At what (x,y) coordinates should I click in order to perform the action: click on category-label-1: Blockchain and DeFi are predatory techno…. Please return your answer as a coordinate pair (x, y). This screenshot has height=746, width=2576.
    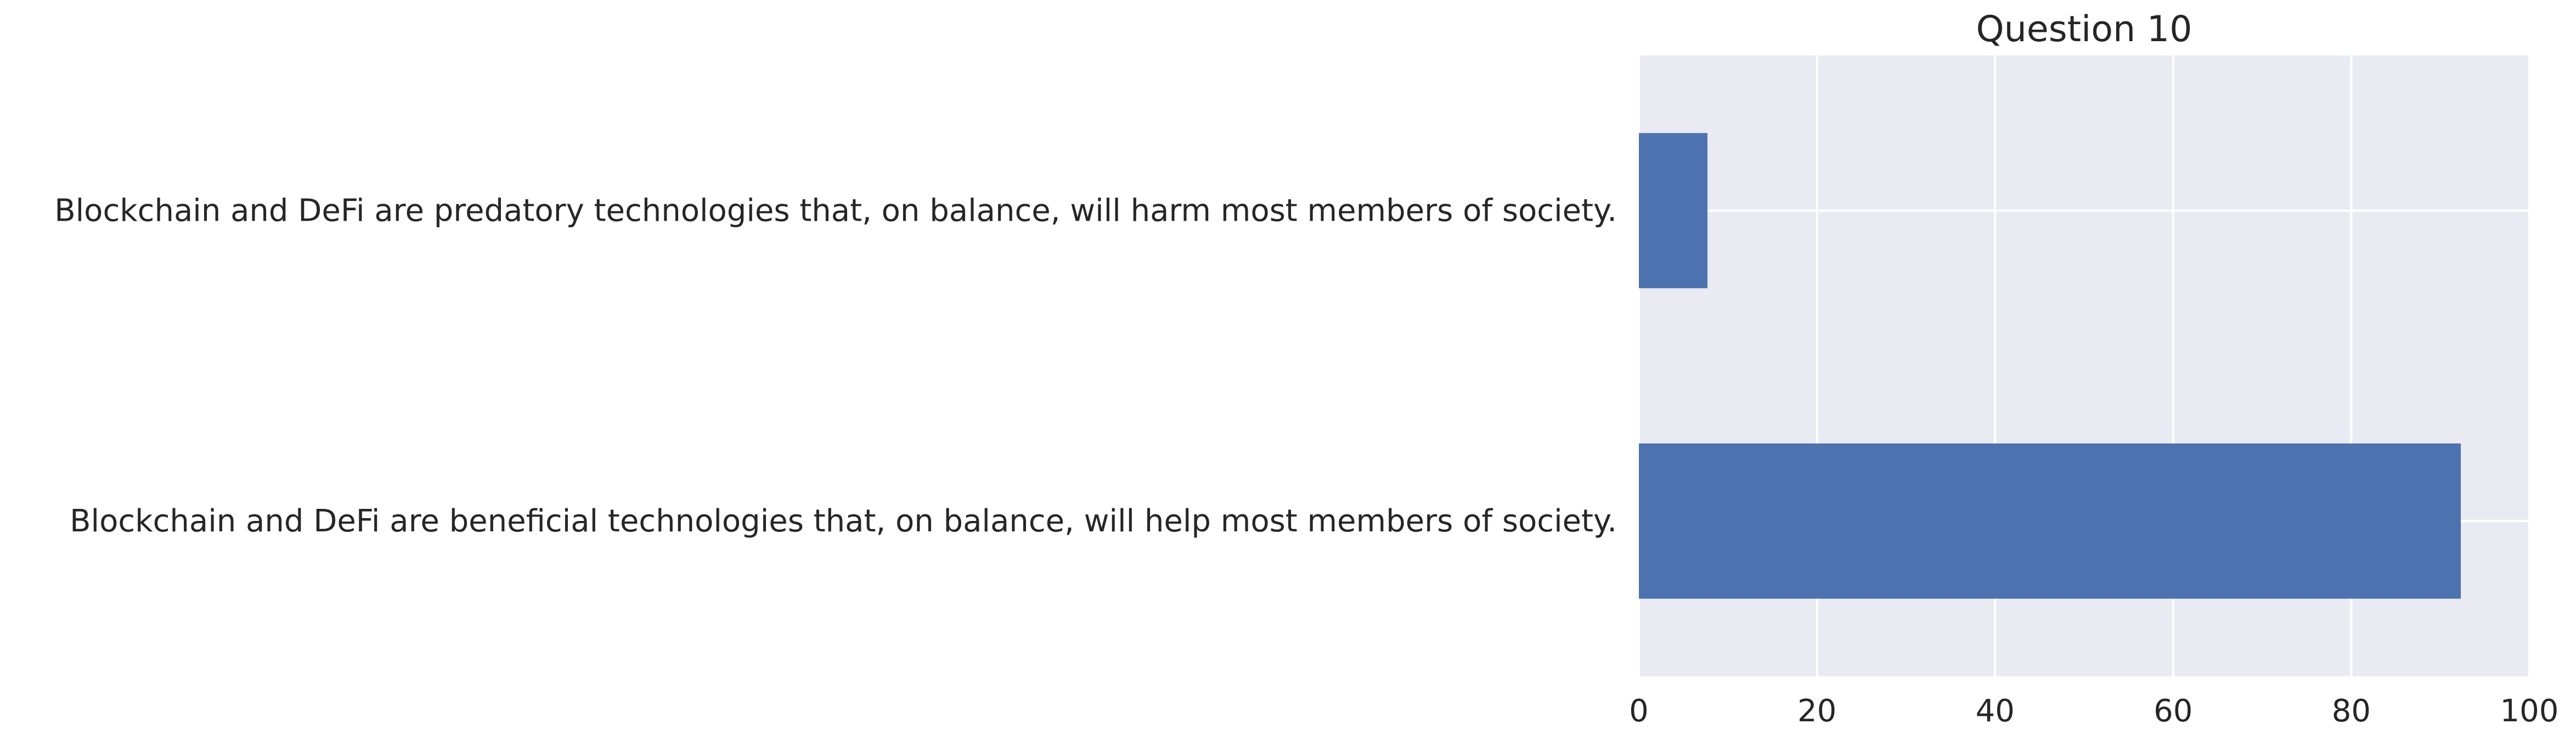
    Looking at the image, I should click on (836, 210).